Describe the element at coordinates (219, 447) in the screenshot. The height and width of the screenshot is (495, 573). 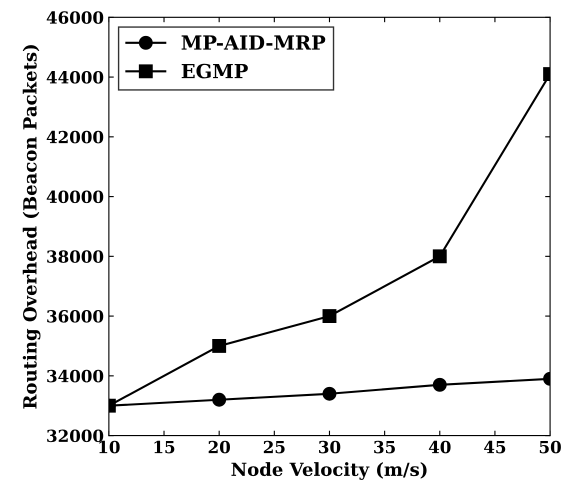
I see `x-tick-label: 20` at that location.